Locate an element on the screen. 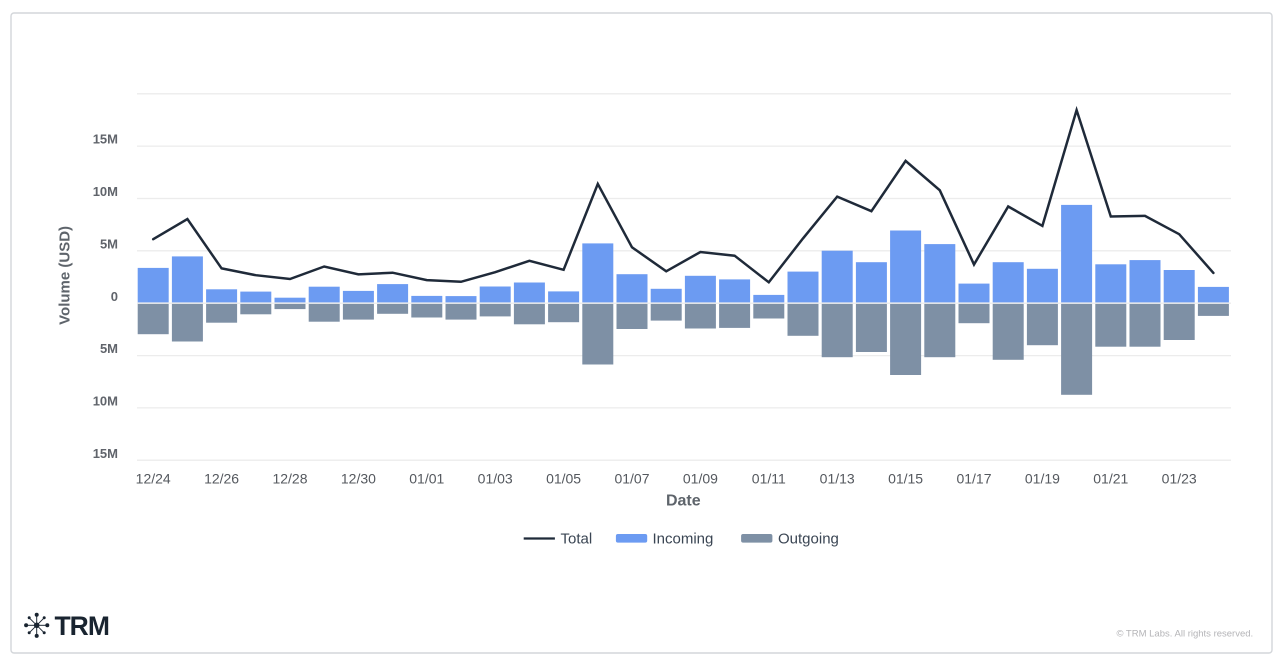  svg-text: 12/30 is located at coordinates (358, 479).